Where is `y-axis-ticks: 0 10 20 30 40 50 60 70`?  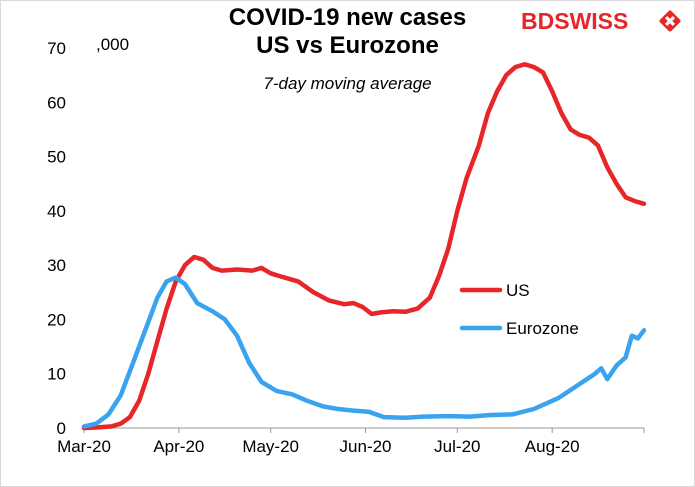 y-axis-ticks: 0 10 20 30 40 50 60 70 is located at coordinates (56, 238).